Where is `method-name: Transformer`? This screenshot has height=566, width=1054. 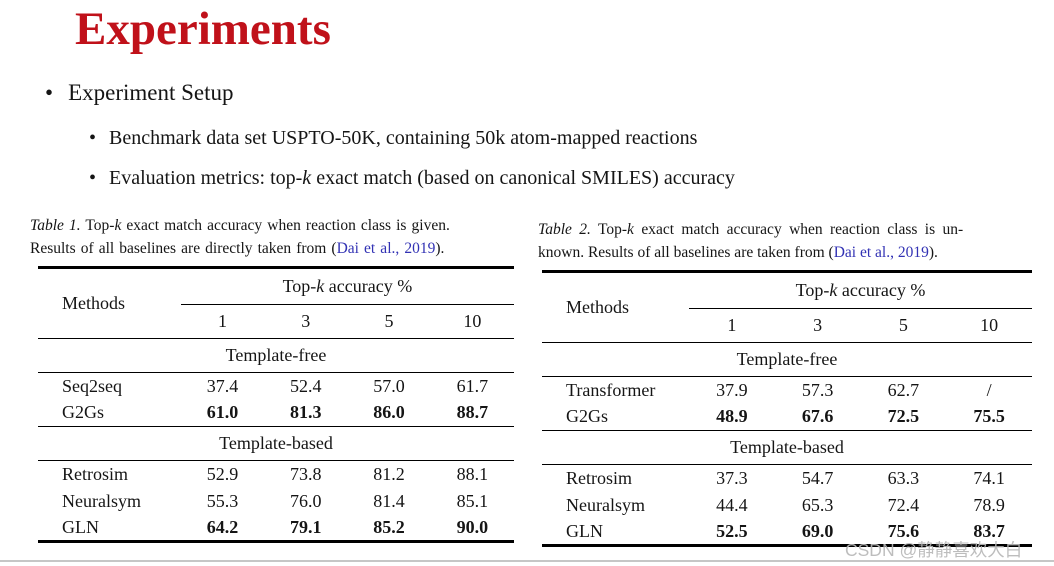
method-name: Transformer is located at coordinates (611, 389).